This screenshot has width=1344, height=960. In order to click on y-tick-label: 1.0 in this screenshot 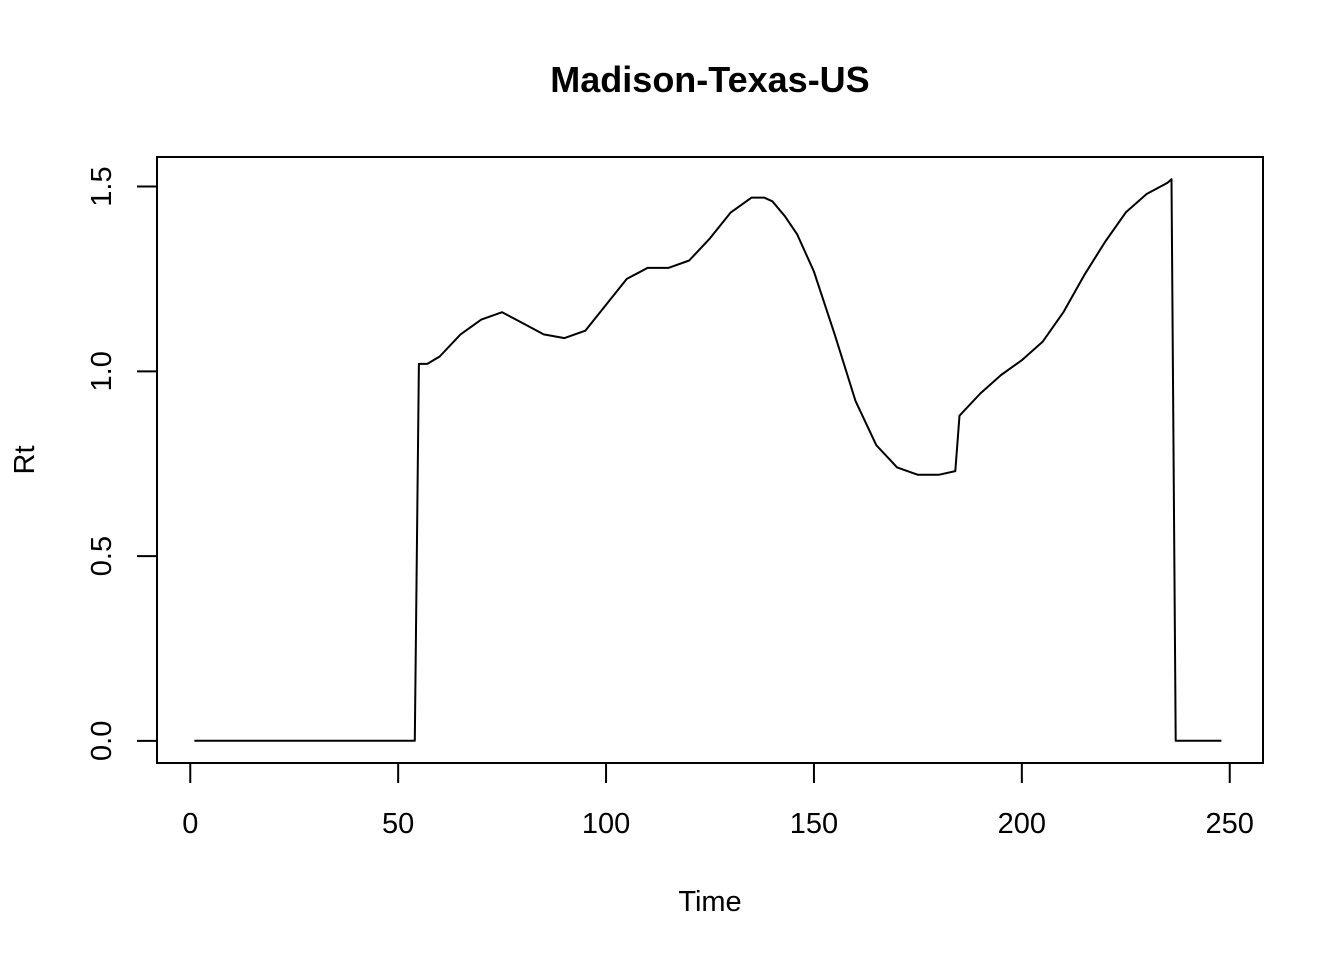, I will do `click(102, 371)`.